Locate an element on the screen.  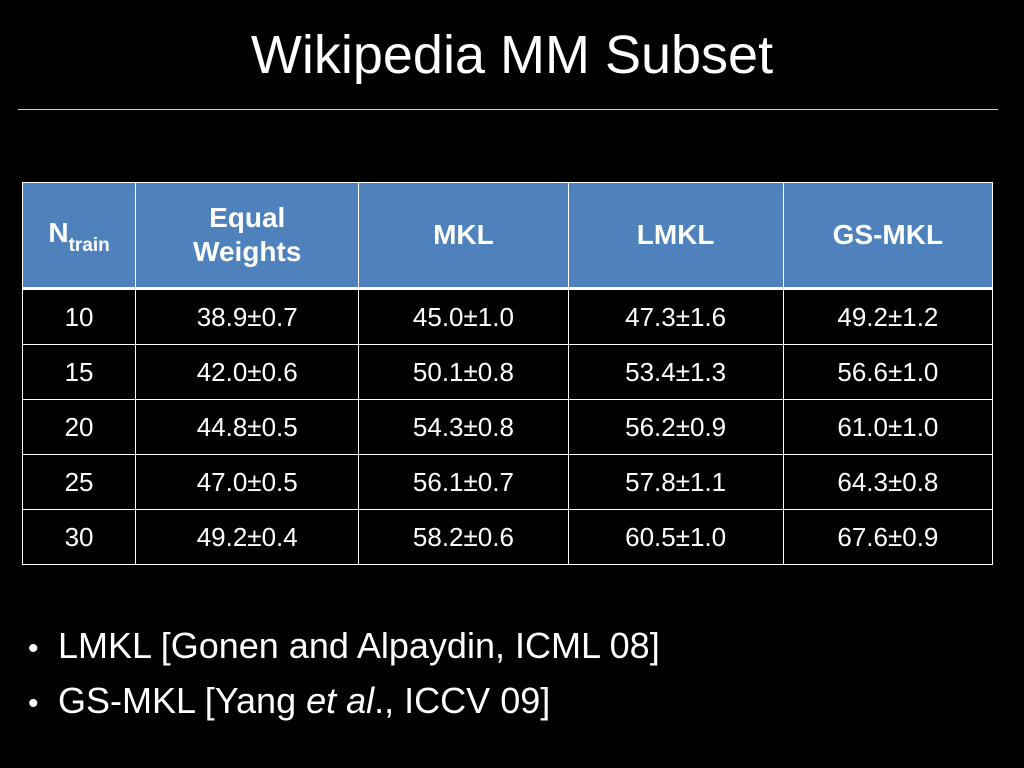
table-header-row: Ntrain Equal Weights MKL LMKL GS-MKL is located at coordinates (507, 235).